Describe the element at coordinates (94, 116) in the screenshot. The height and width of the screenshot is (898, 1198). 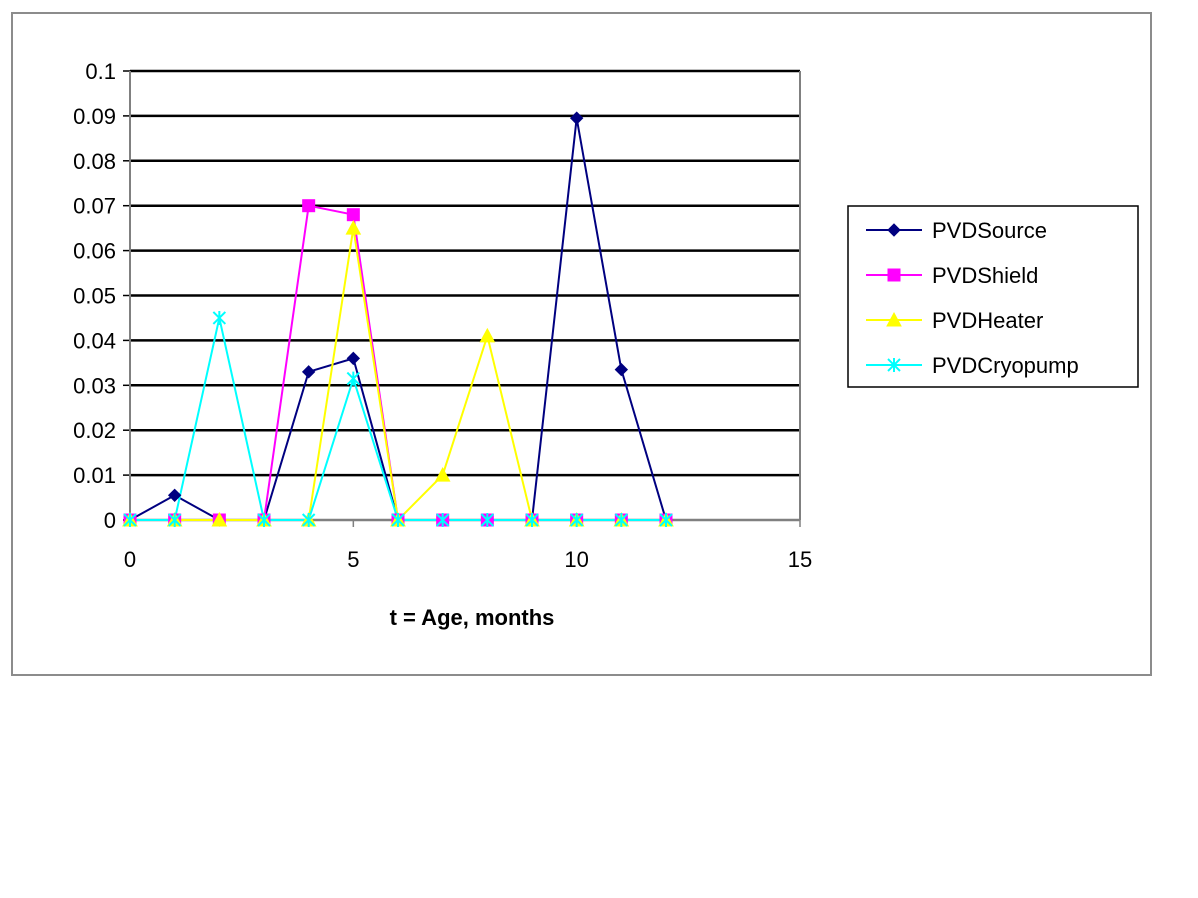
I see `y-tick-label: 0.09` at that location.